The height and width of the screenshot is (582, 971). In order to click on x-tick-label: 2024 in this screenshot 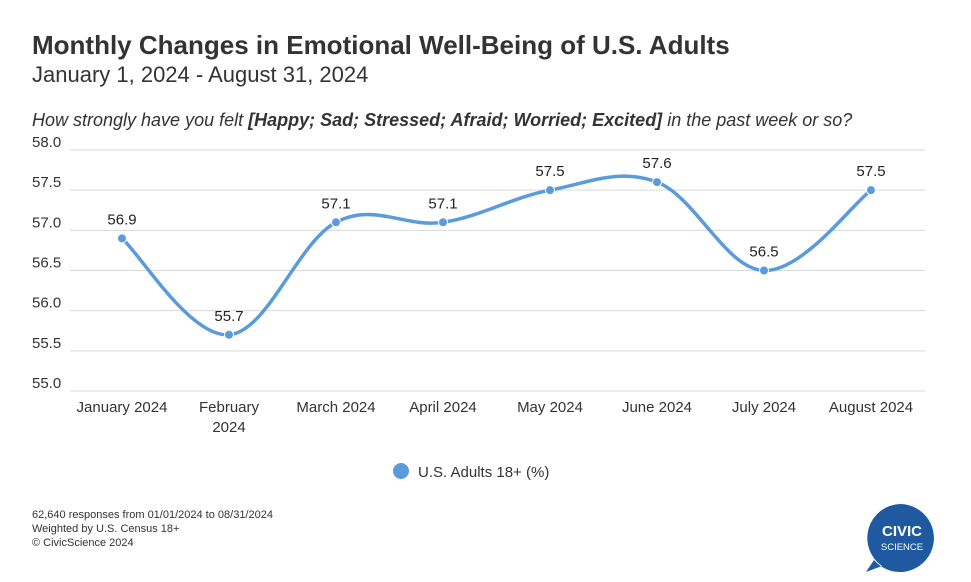, I will do `click(228, 427)`.